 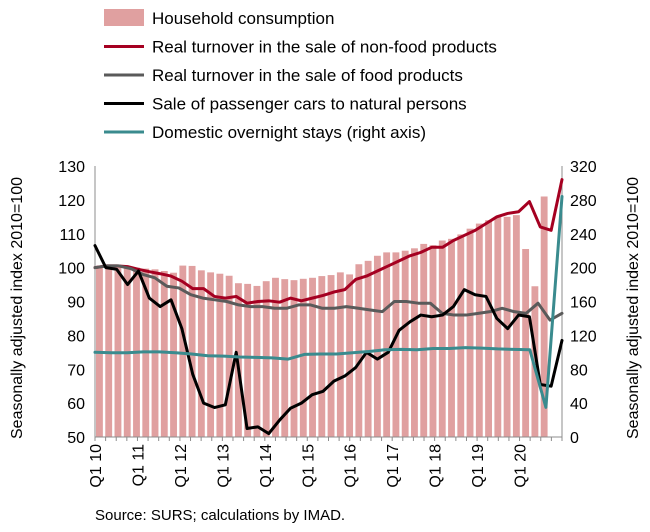 I want to click on y-left-tick-label: 100, so click(x=71, y=269).